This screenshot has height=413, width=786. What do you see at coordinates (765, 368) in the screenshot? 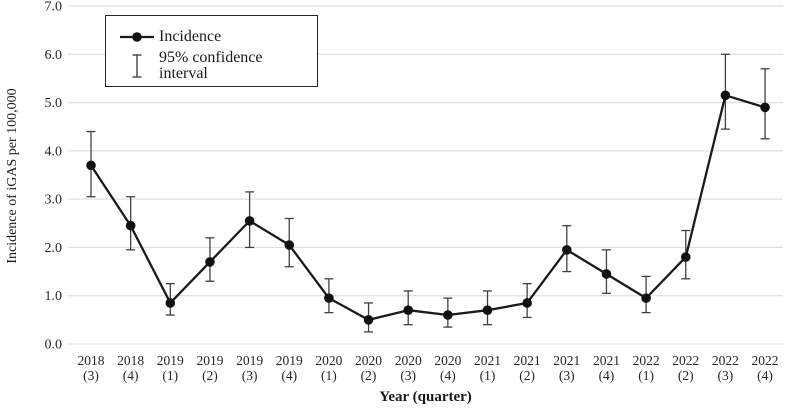
I see `x-tick-label: 2022 (4)` at bounding box center [765, 368].